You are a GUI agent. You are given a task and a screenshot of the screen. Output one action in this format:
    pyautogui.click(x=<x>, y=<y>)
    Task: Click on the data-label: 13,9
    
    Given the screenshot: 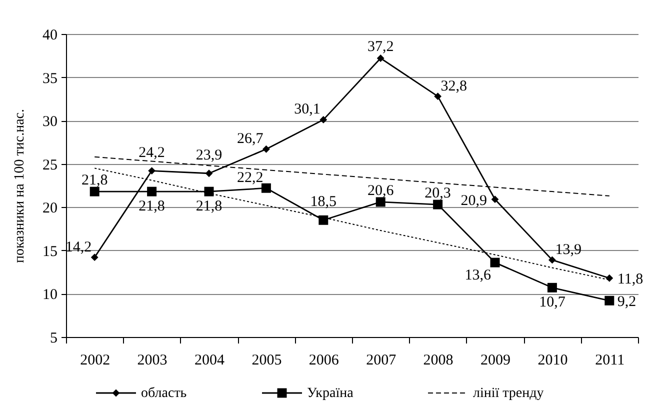 What is the action you would take?
    pyautogui.click(x=568, y=250)
    